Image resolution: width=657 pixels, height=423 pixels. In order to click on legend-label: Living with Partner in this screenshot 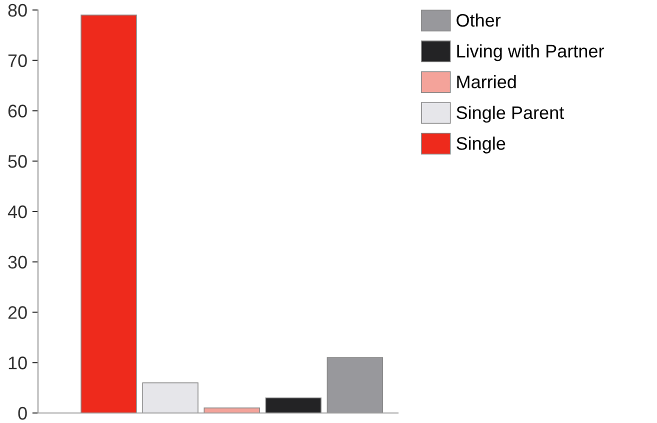, I will do `click(530, 53)`.